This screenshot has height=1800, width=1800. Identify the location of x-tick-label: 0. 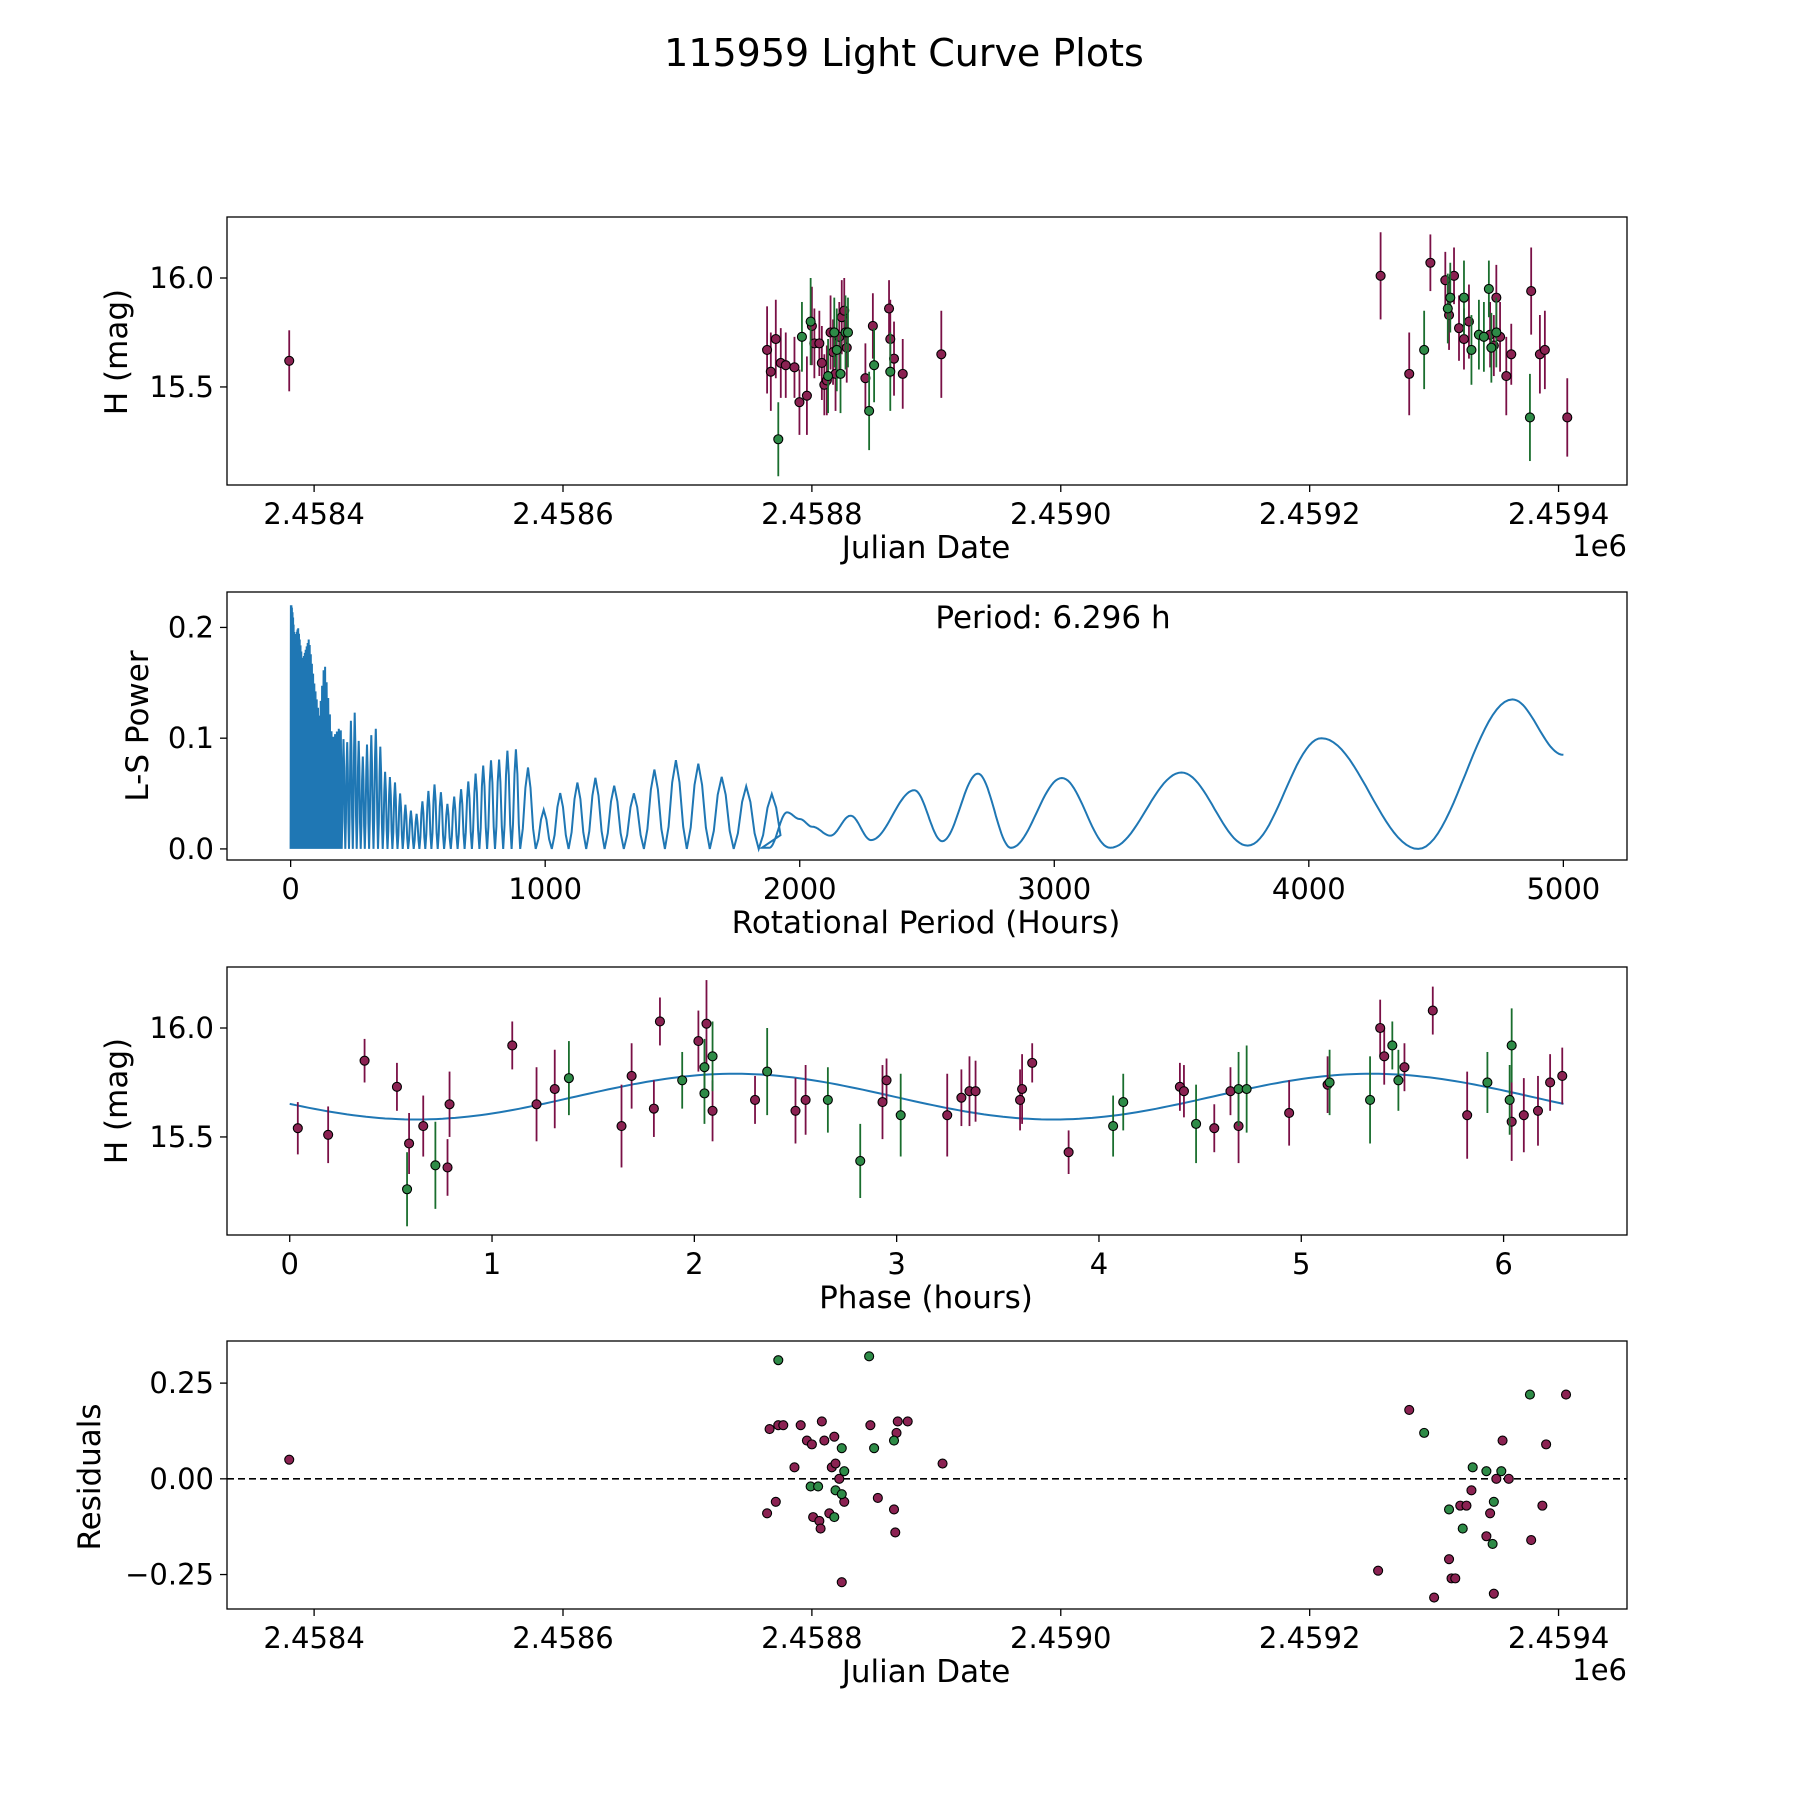
(289, 1264).